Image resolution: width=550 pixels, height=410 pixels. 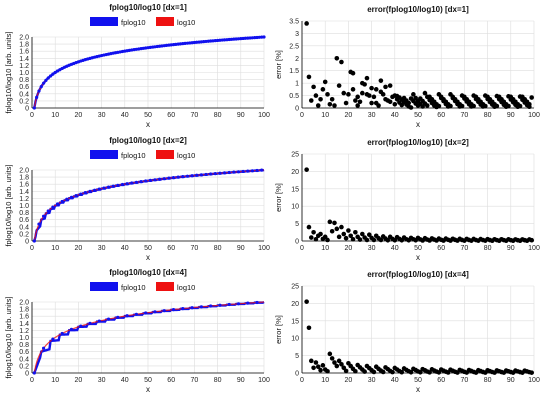 I want to click on y-tick-label: 0.4, so click(x=24, y=94).